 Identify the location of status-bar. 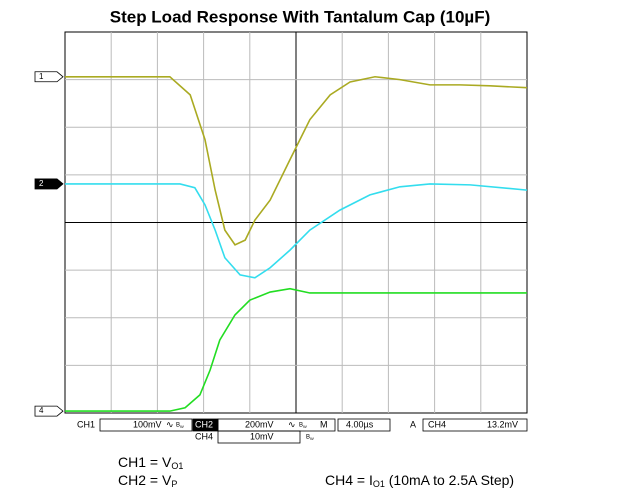
(313, 431).